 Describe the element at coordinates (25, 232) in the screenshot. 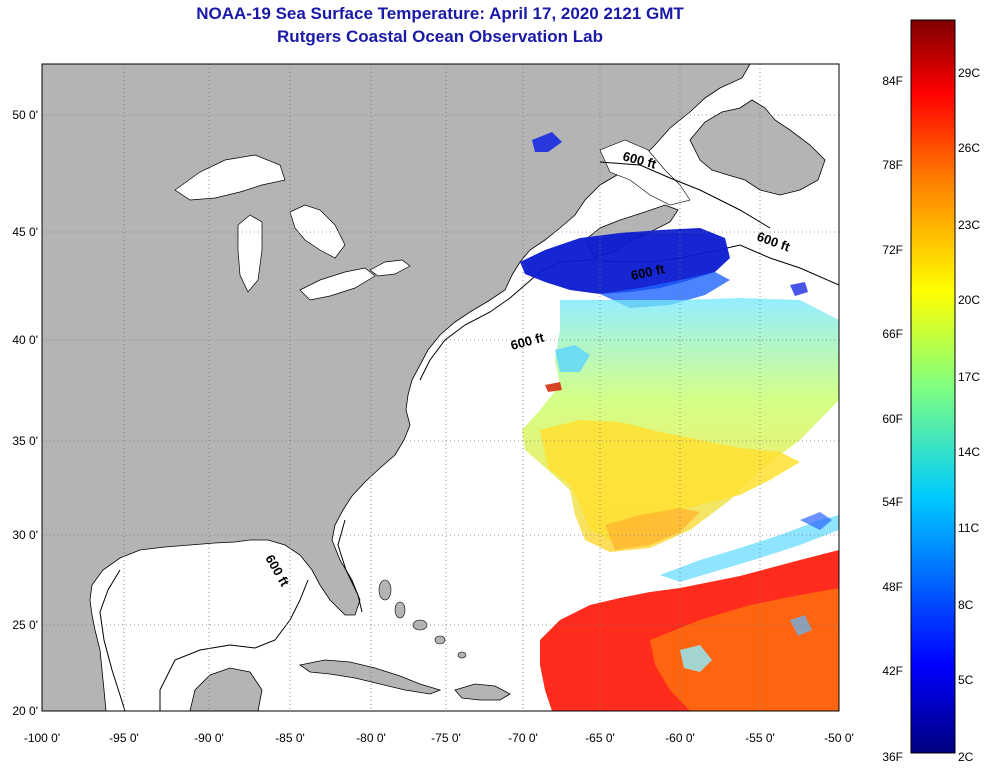

I see `latitude-label: 45 0'` at that location.